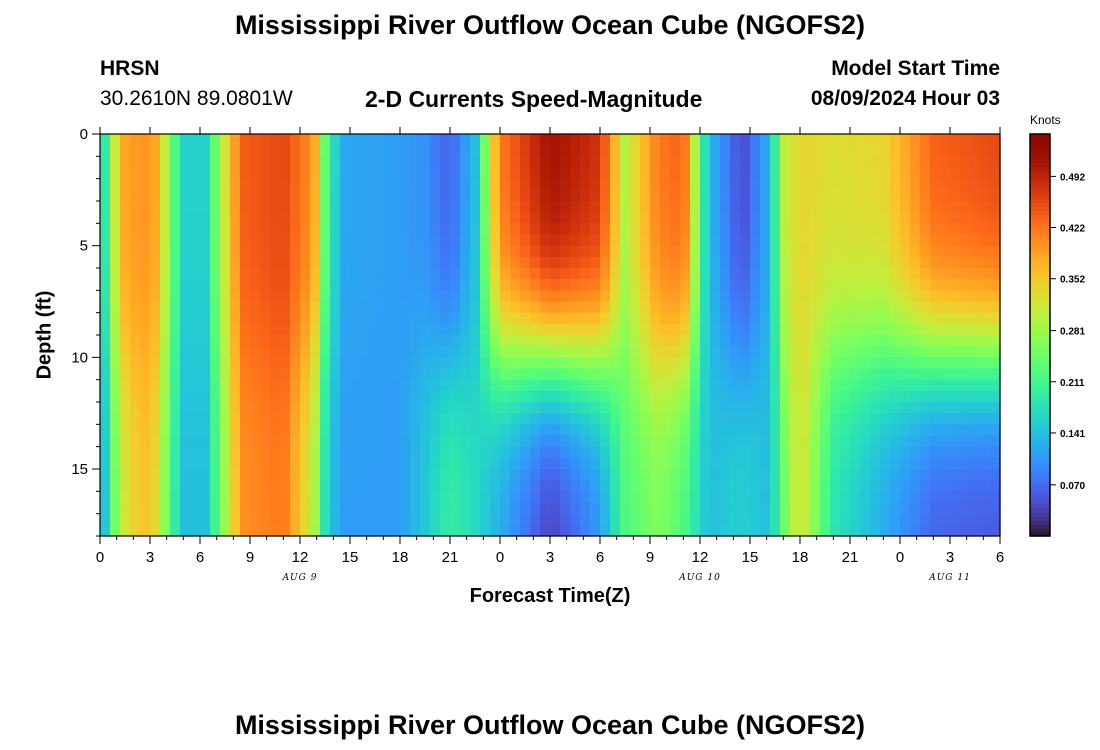 The height and width of the screenshot is (750, 1100). I want to click on colorbar-cell, so click(1040, 530).